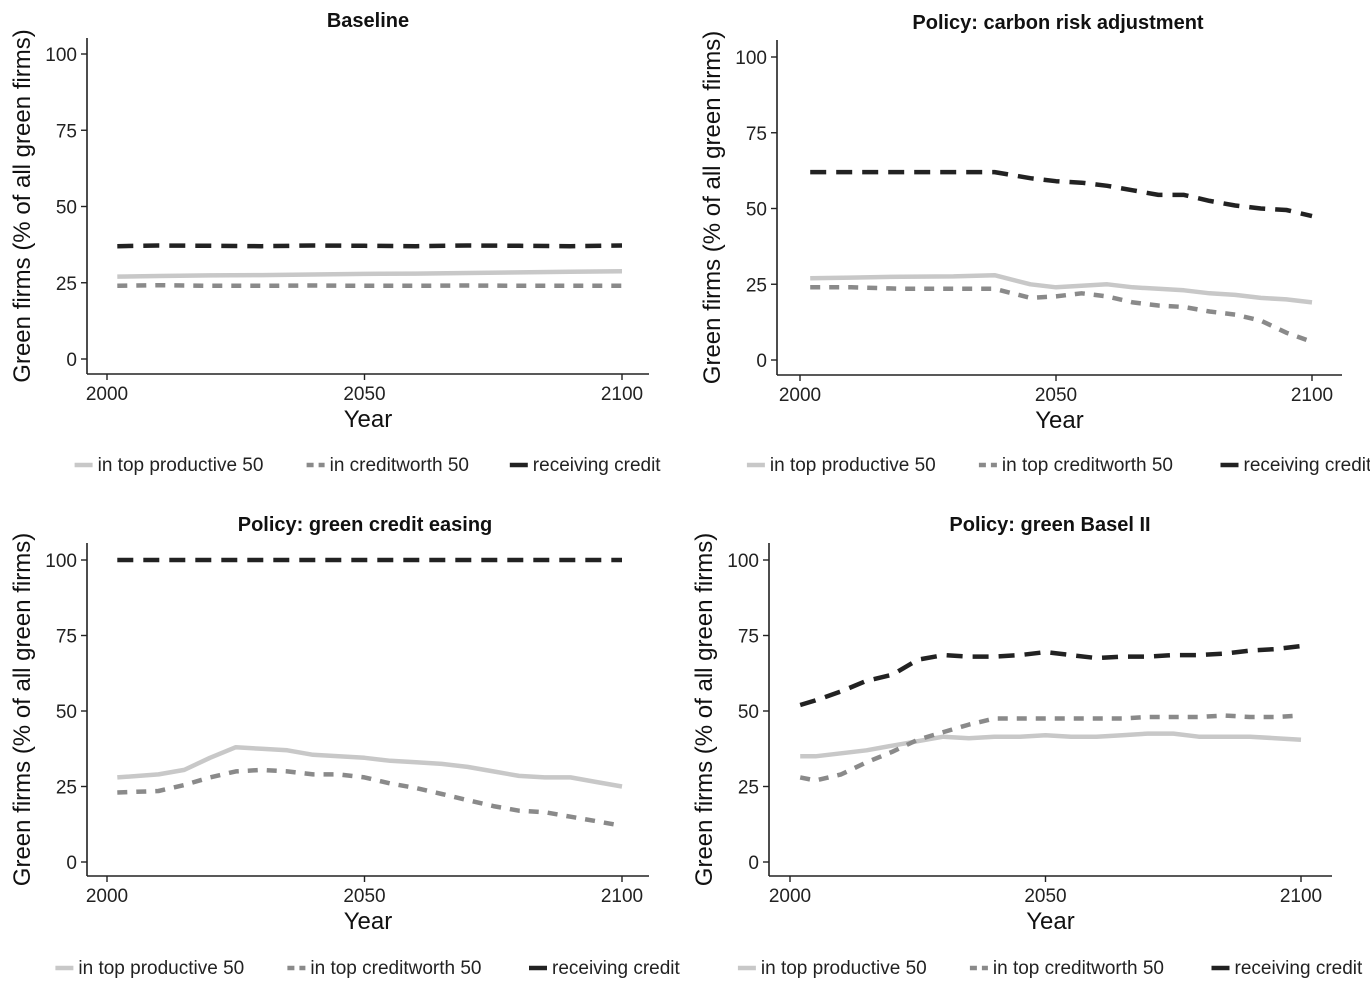  I want to click on chart-title: Baseline, so click(368, 21).